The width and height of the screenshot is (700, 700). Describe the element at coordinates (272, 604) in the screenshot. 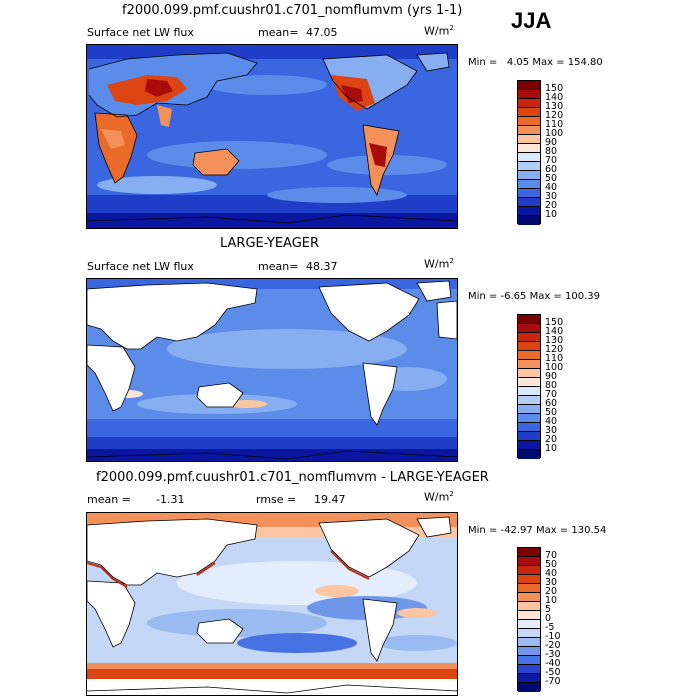

I see `panel3-map` at that location.